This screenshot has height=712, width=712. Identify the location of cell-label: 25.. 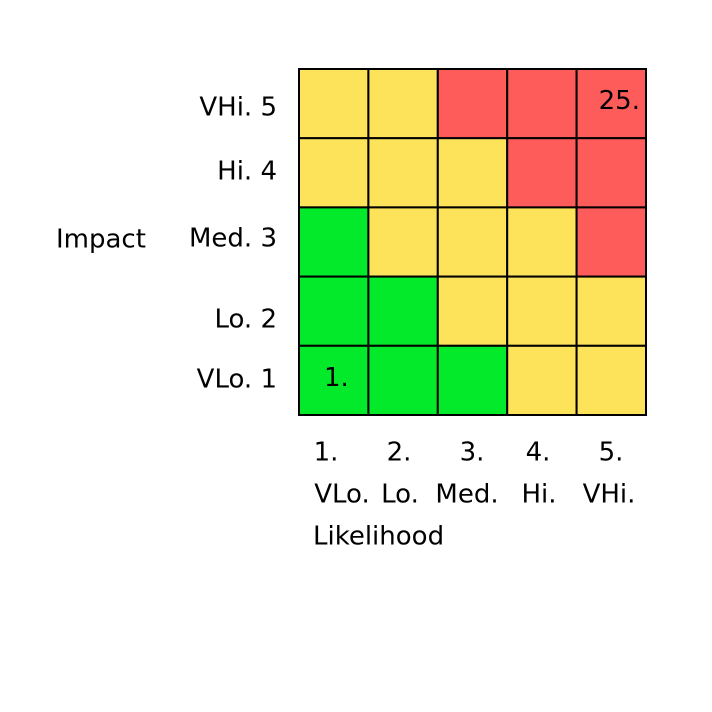
(619, 101).